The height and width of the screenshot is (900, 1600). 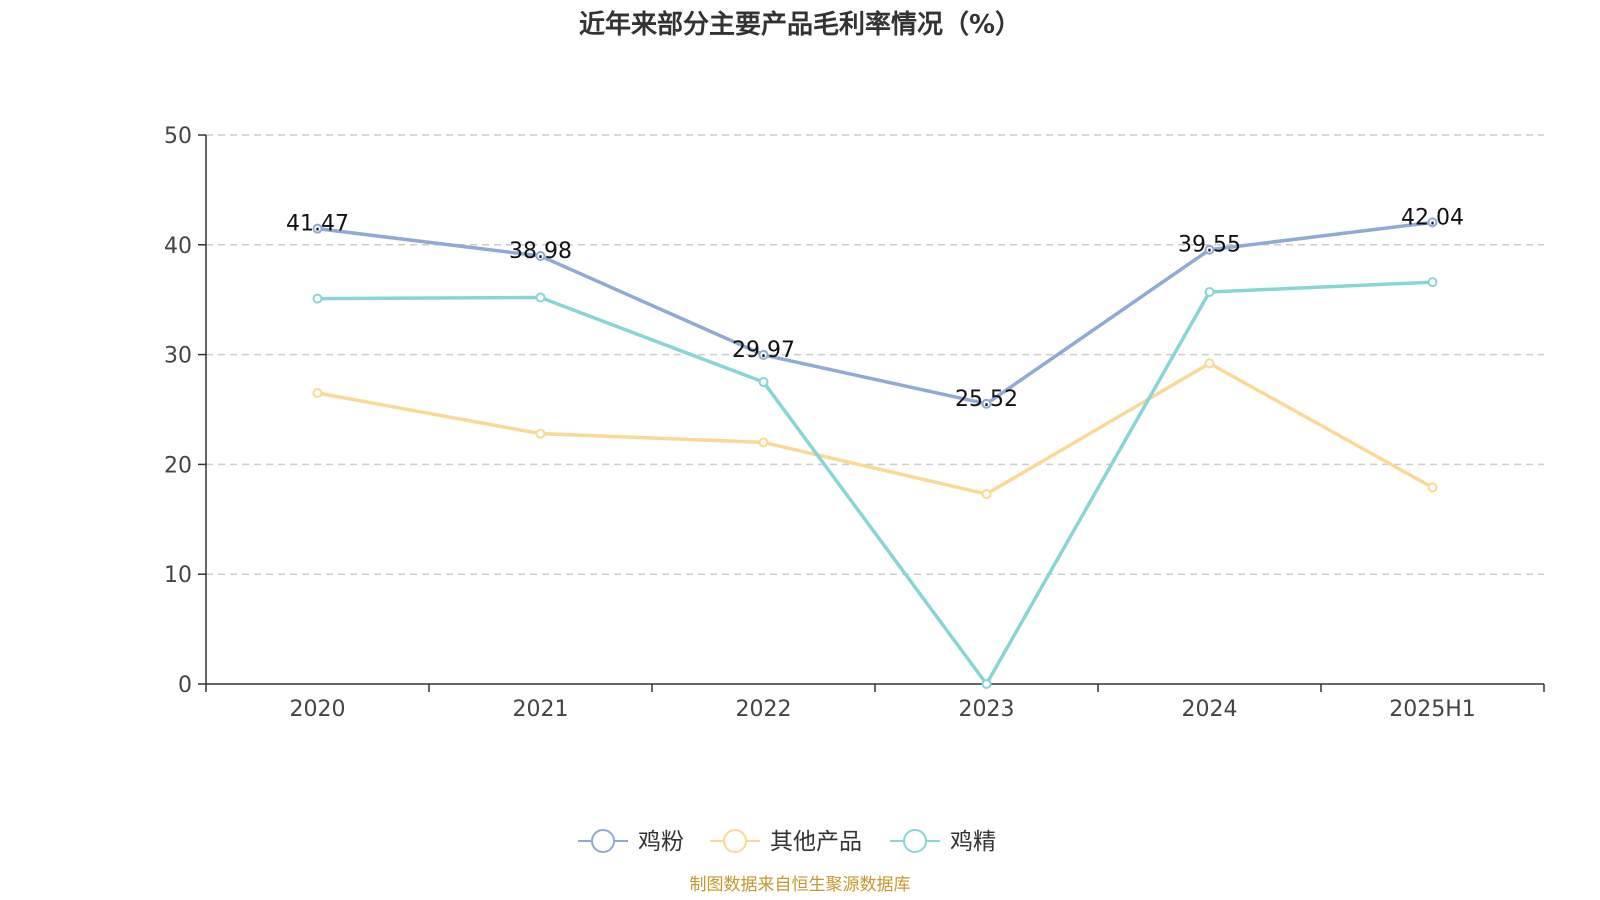 I want to click on x-tick-label: 2020, so click(x=318, y=709).